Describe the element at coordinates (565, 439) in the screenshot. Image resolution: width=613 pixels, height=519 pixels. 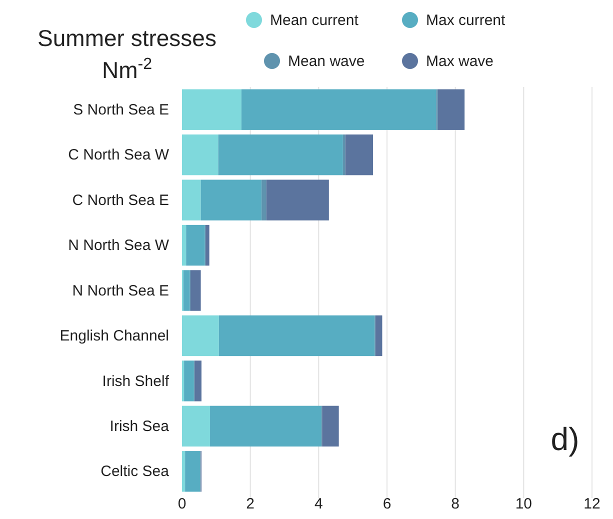
I see `annotation: d)` at that location.